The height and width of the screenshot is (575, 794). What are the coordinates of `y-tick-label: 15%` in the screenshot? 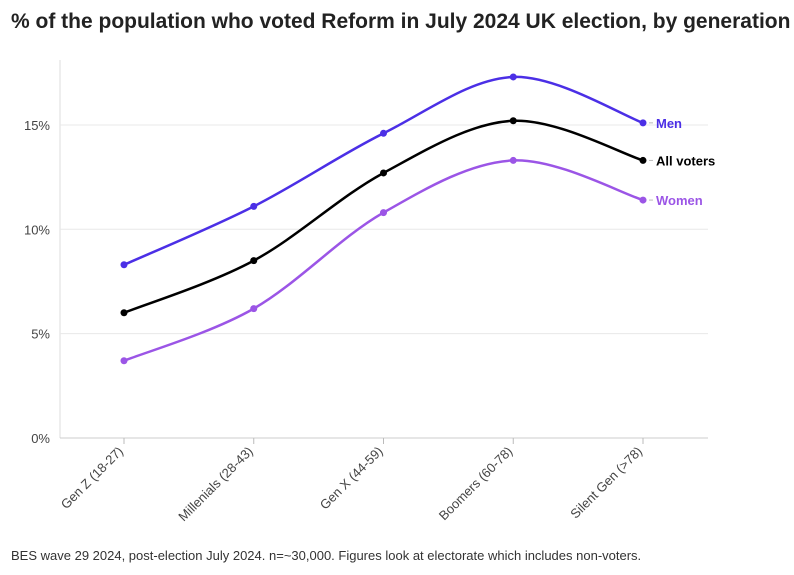 It's located at (37, 125).